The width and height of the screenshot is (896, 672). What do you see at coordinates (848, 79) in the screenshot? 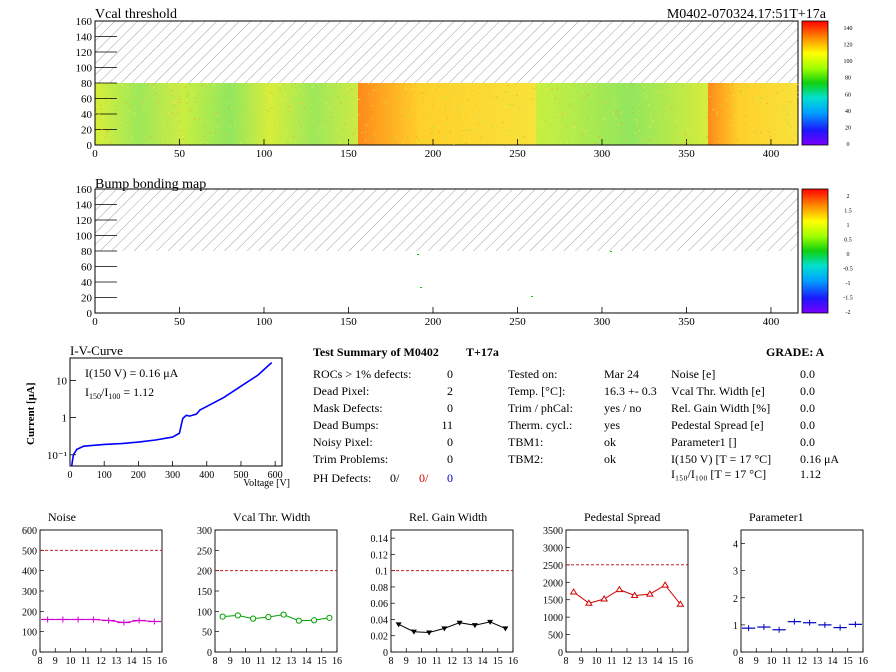
I see `palette-tick-label: 80` at bounding box center [848, 79].